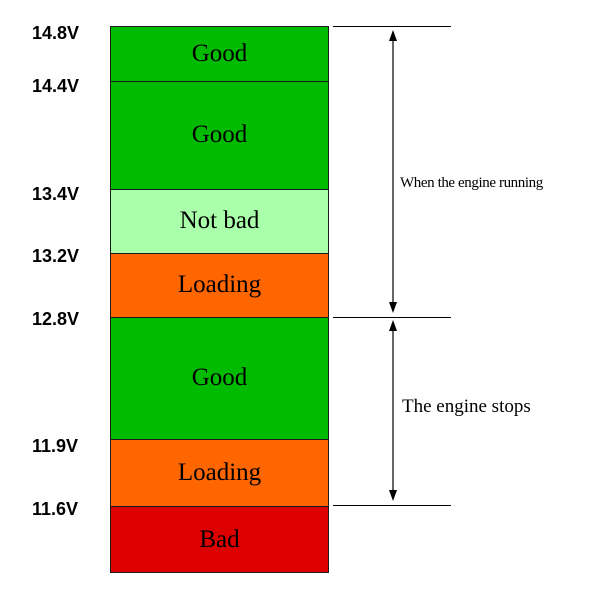  I want to click on annotation-engine-running: When the engine running, so click(471, 183).